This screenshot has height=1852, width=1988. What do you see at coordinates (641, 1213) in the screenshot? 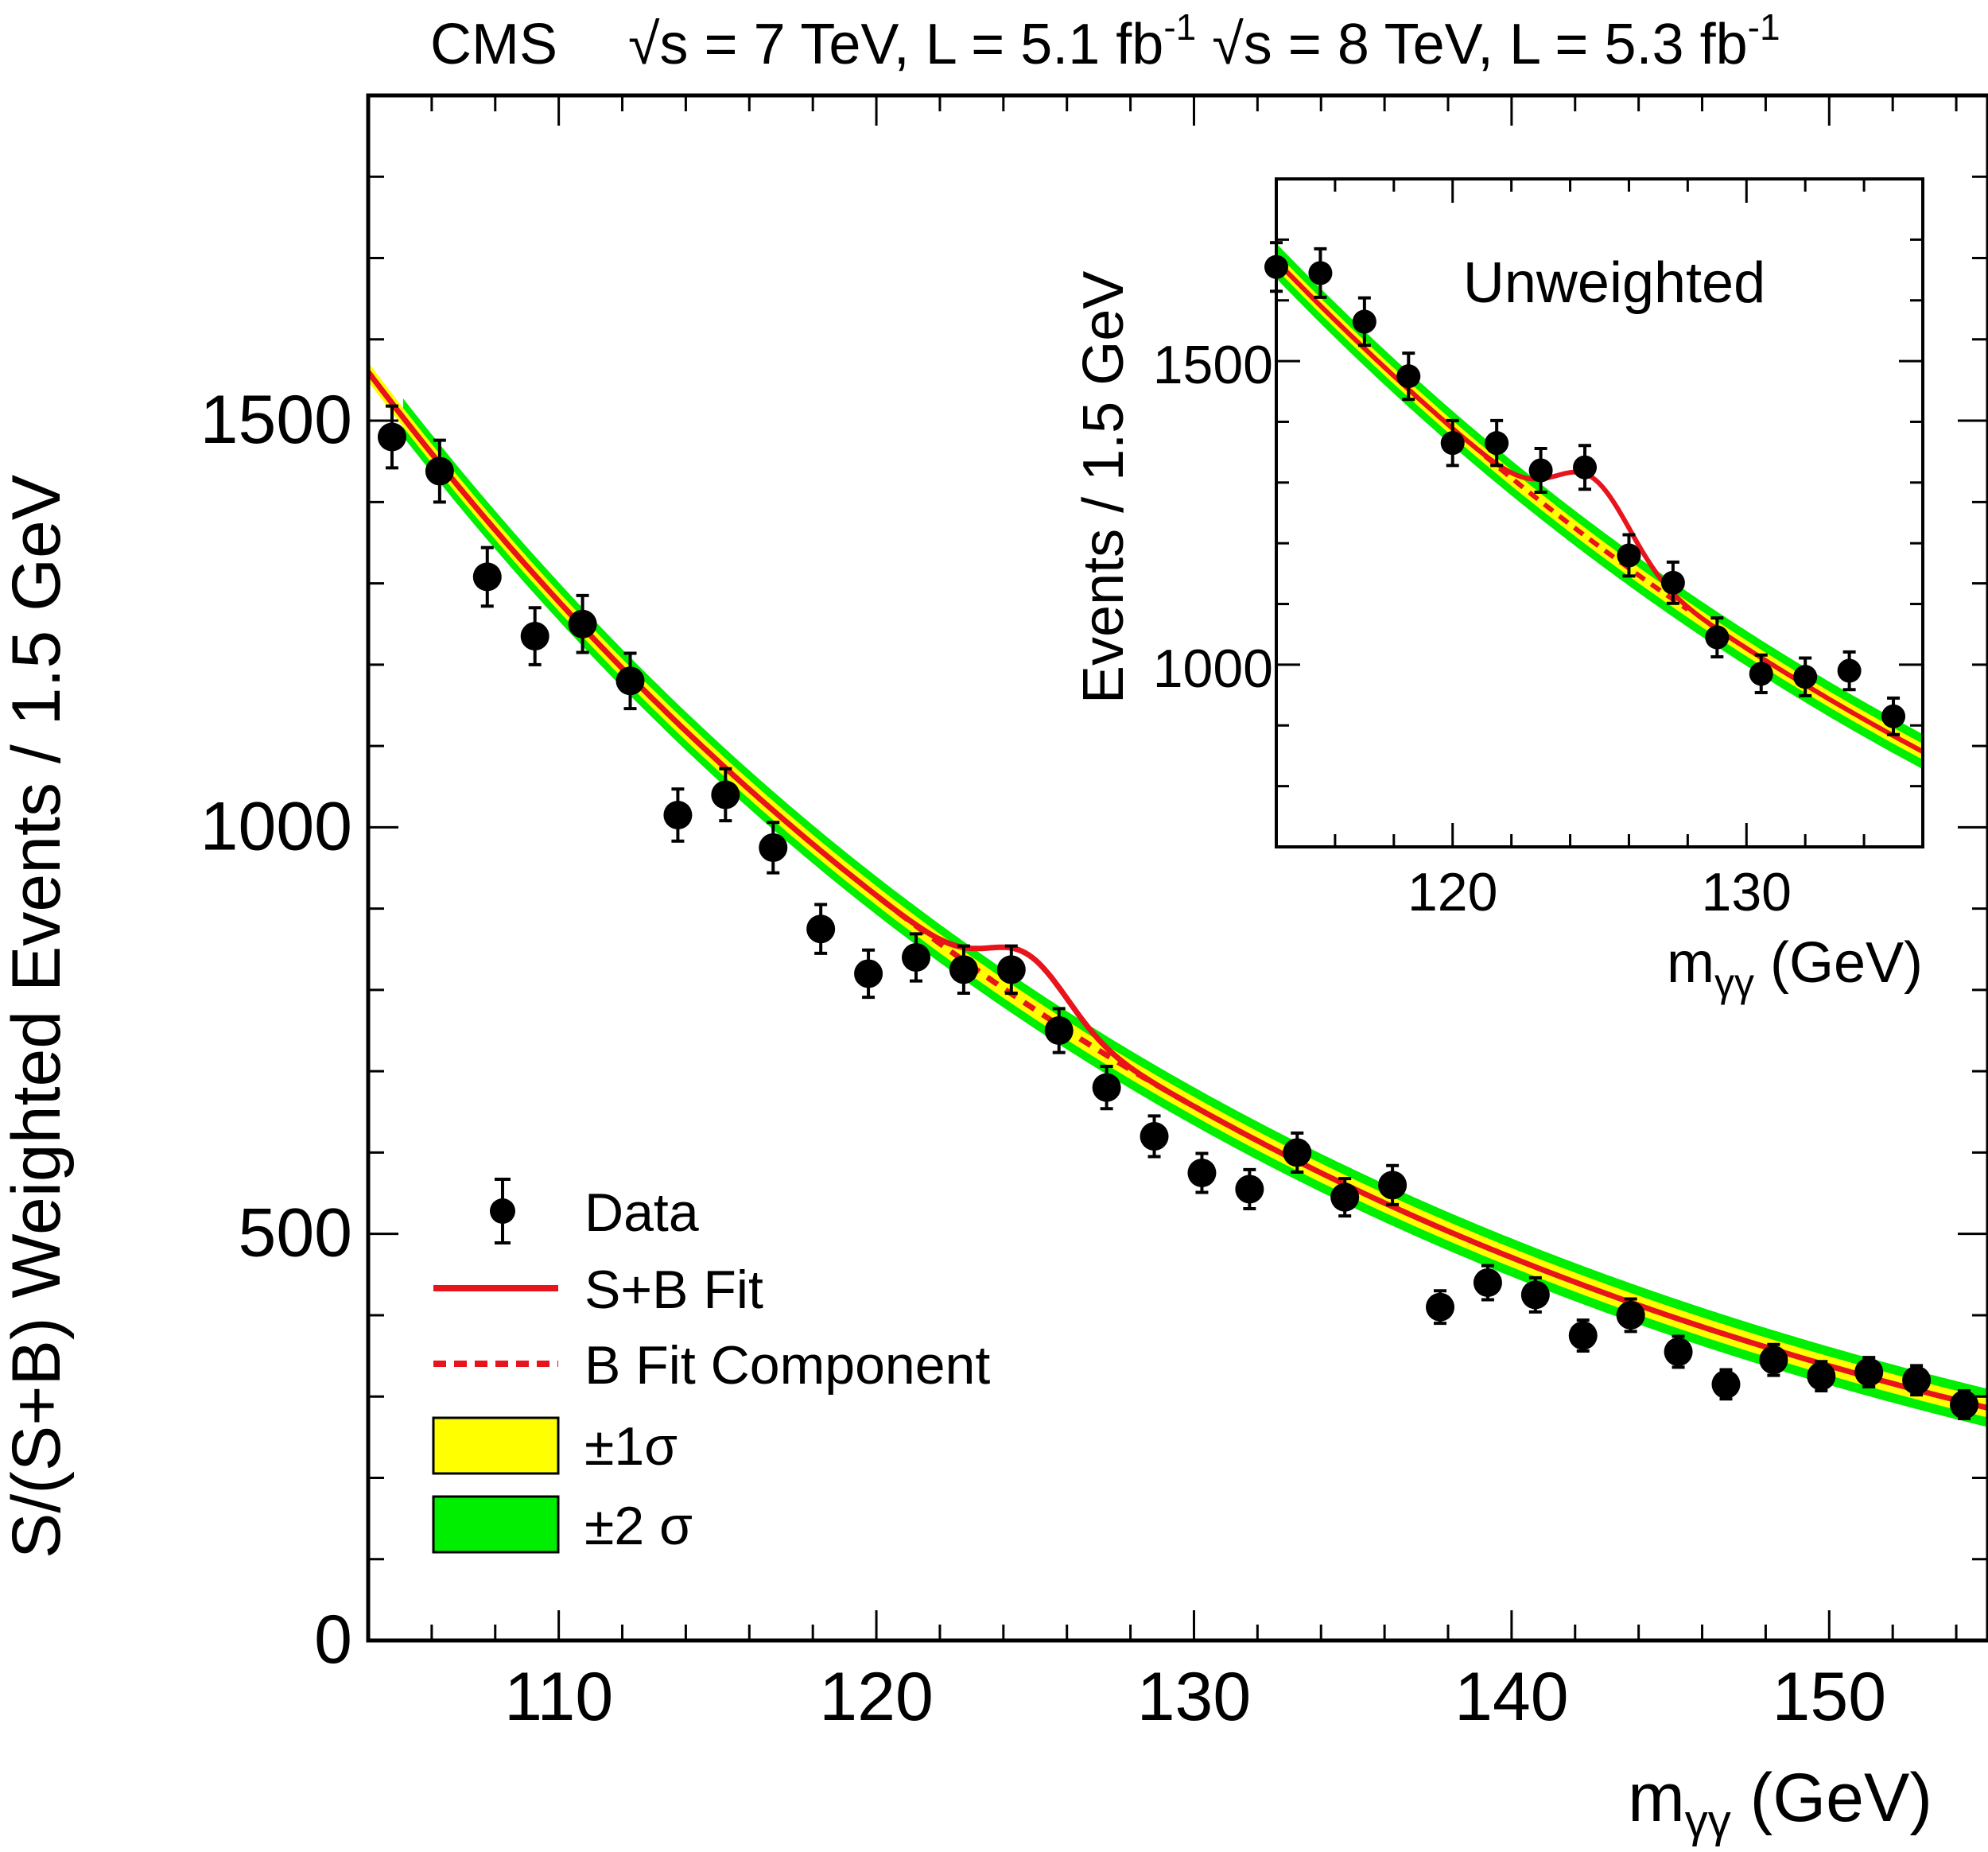
I see `legend-data-label: Data` at bounding box center [641, 1213].